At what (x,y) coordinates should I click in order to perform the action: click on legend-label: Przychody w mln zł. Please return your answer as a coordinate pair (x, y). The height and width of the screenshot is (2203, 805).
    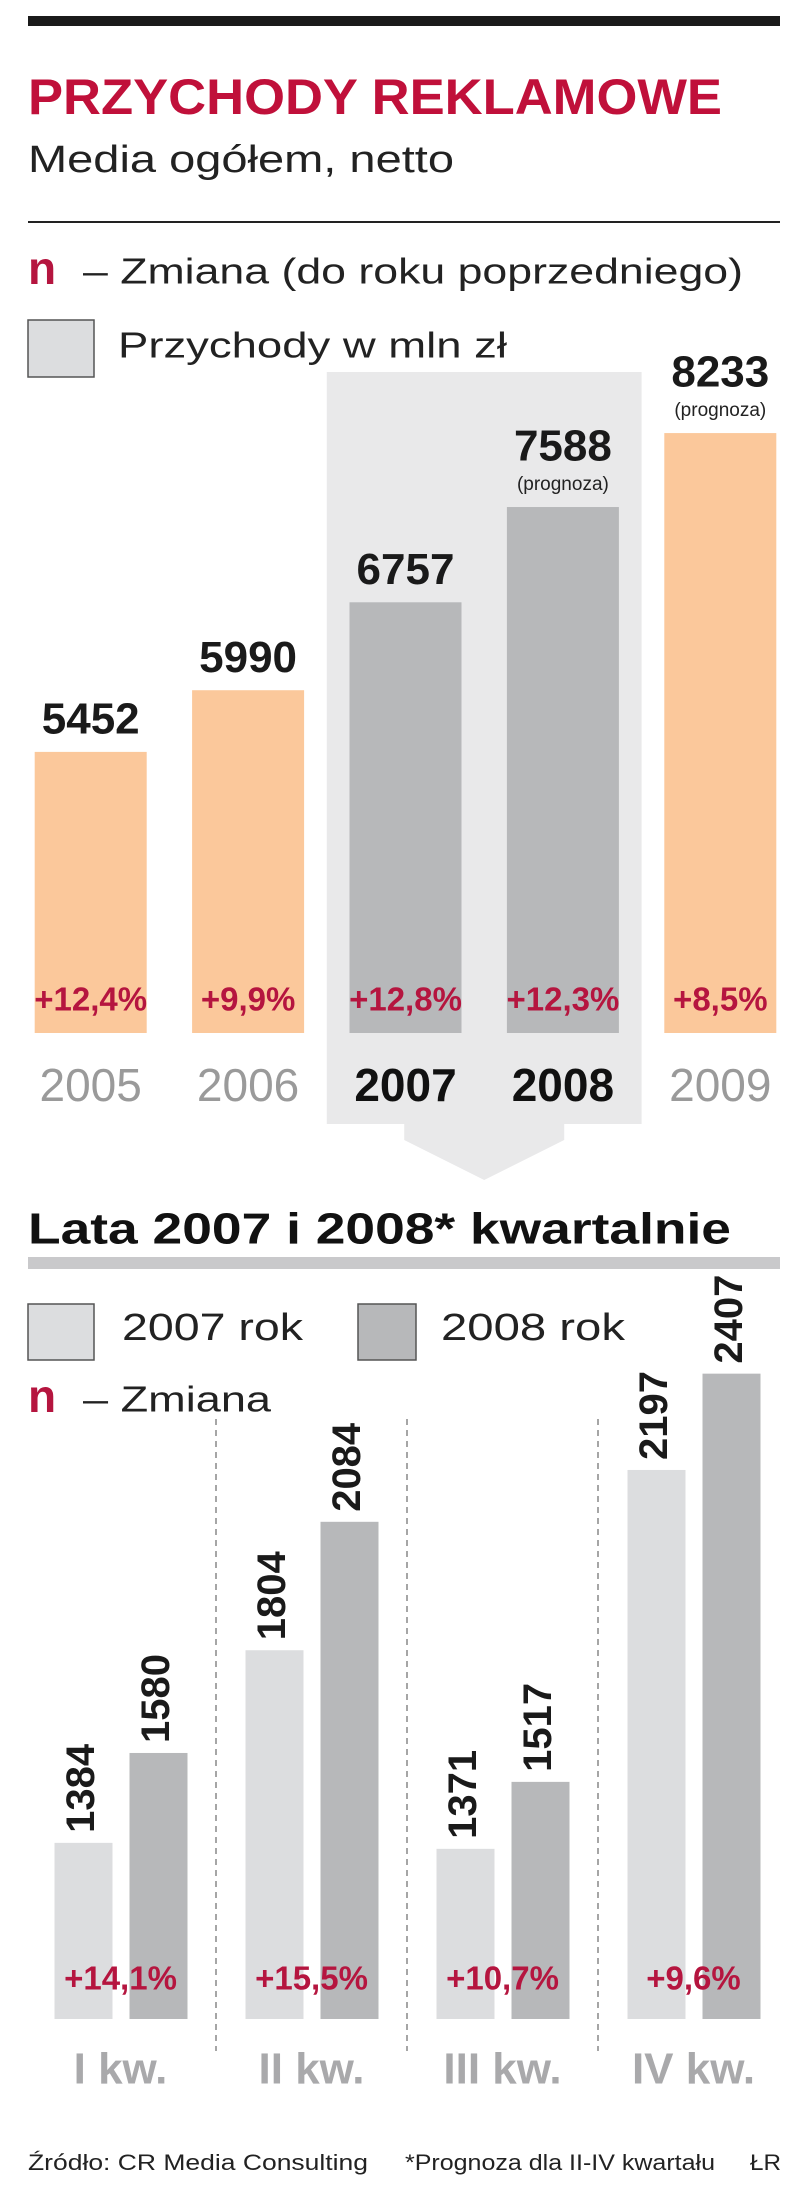
    Looking at the image, I should click on (312, 345).